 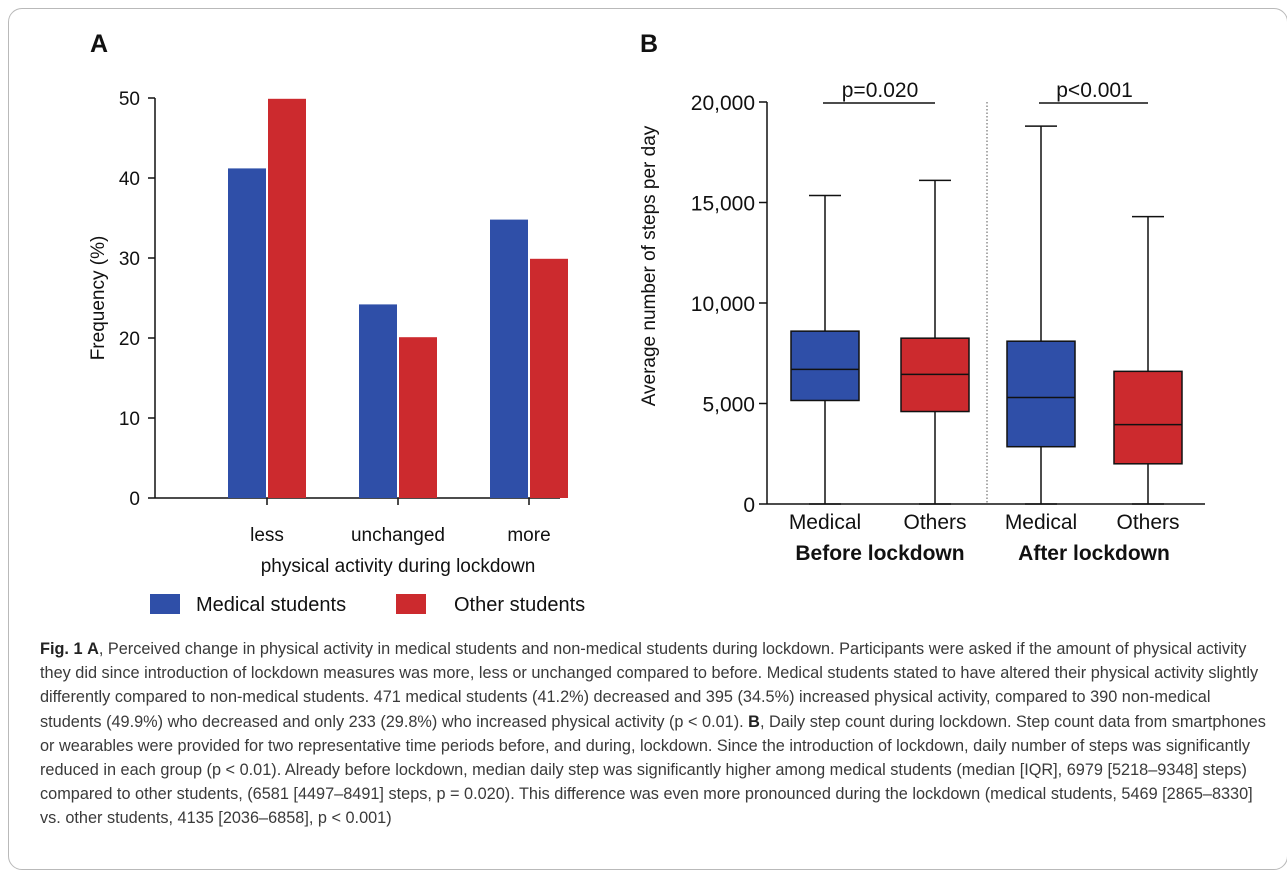 What do you see at coordinates (165, 604) in the screenshot?
I see `legend-swatch-medical` at bounding box center [165, 604].